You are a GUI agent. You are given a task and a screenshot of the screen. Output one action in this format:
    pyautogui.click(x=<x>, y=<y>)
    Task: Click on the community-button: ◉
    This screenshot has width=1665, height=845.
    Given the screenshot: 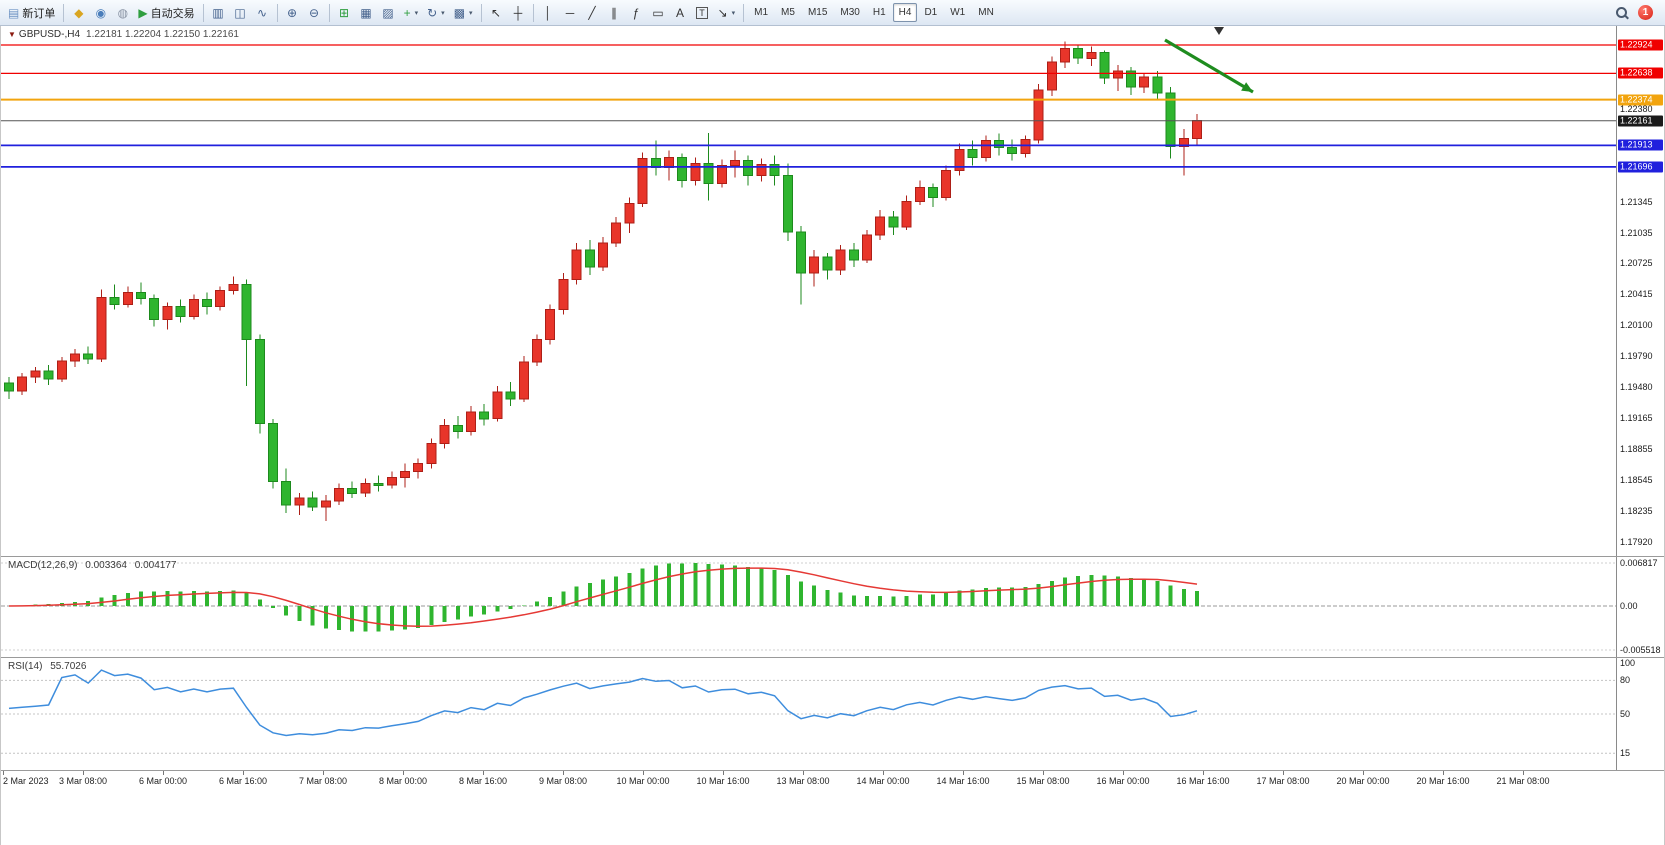 What is the action you would take?
    pyautogui.click(x=100, y=12)
    